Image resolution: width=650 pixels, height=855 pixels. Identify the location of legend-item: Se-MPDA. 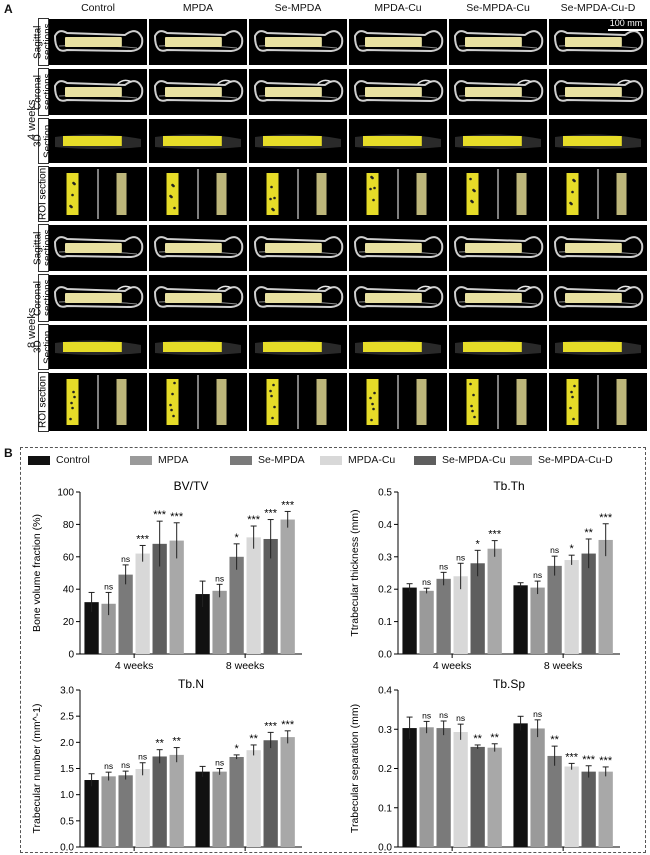
(267, 460).